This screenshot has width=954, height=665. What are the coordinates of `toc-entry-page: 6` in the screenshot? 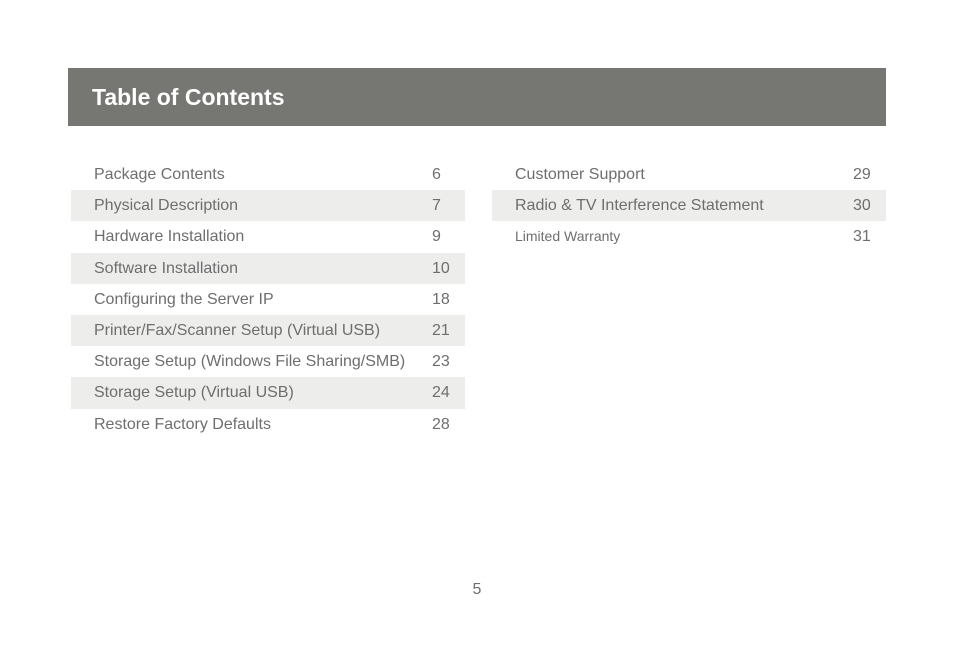 It's located at (436, 174).